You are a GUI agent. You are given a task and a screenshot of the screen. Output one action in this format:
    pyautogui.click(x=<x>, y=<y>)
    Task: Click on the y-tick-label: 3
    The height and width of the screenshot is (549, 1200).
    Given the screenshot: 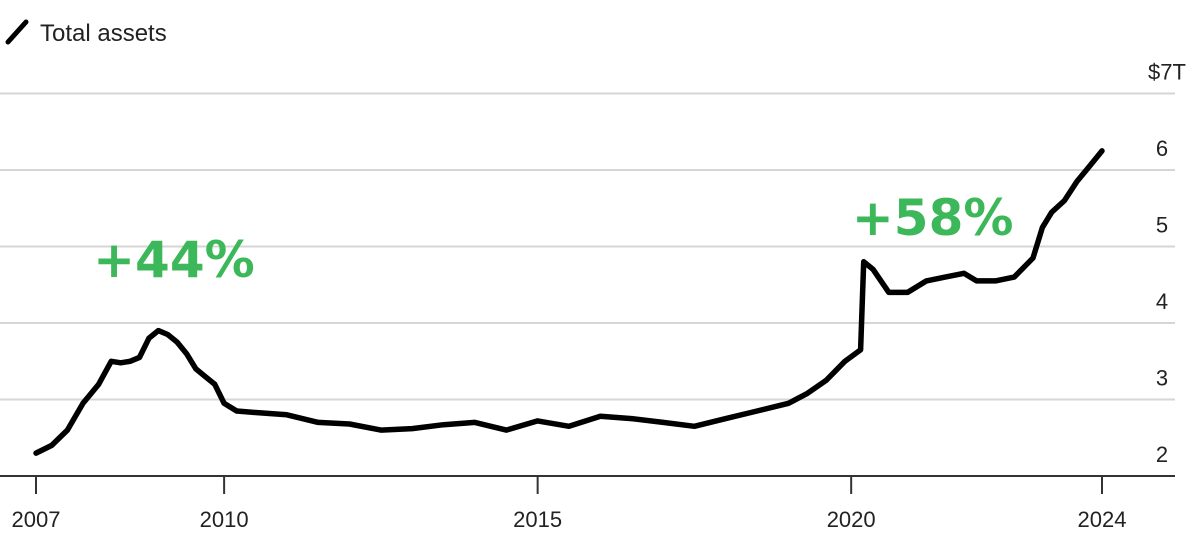 What is the action you would take?
    pyautogui.click(x=1162, y=378)
    